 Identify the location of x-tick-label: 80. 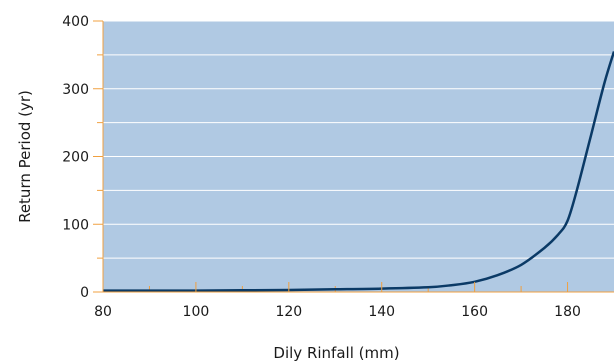
(103, 312).